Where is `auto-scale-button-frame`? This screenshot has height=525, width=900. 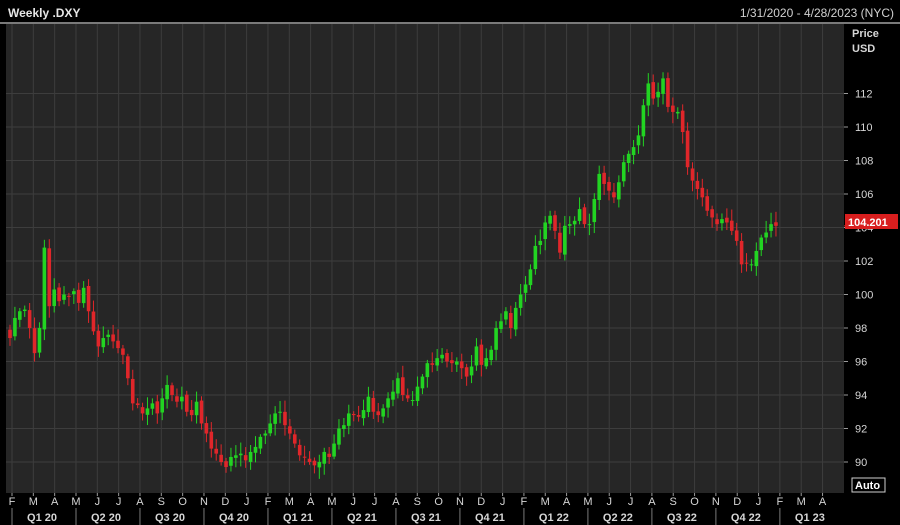
auto-scale-button-frame is located at coordinates (868, 485).